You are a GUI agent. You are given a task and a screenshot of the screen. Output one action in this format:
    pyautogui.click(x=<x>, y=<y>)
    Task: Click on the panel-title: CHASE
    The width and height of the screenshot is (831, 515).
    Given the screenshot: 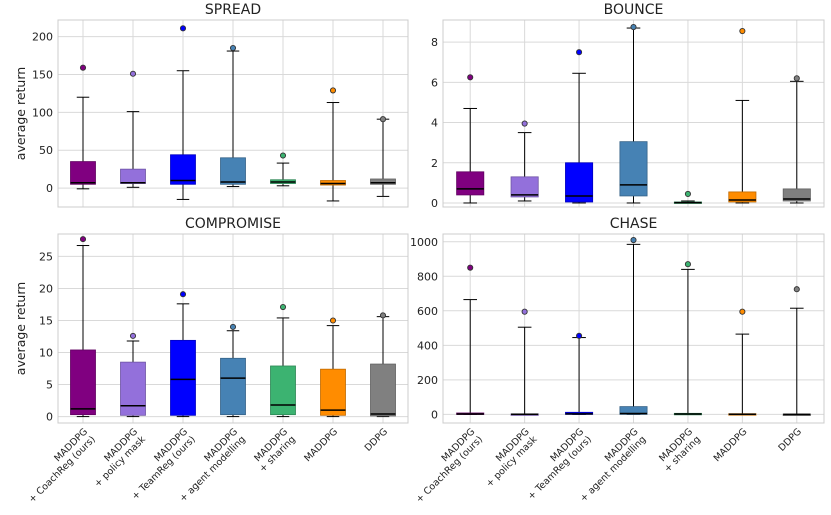 What is the action you would take?
    pyautogui.click(x=634, y=224)
    